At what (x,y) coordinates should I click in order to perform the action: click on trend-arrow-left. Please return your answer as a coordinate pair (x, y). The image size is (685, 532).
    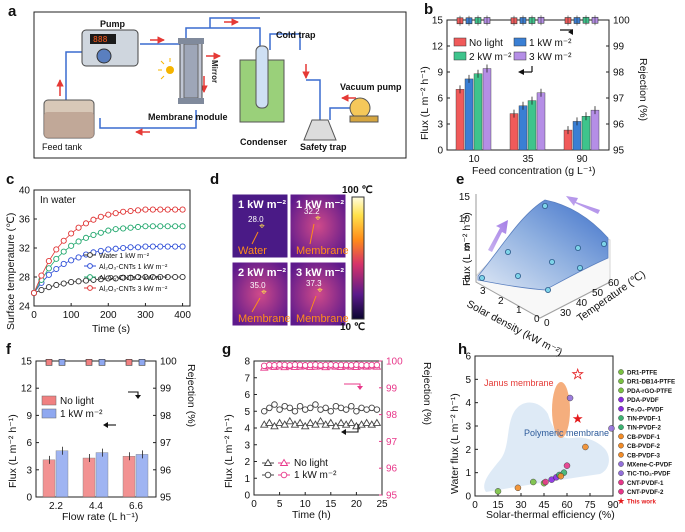
    Looking at the image, I should click on (498, 236).